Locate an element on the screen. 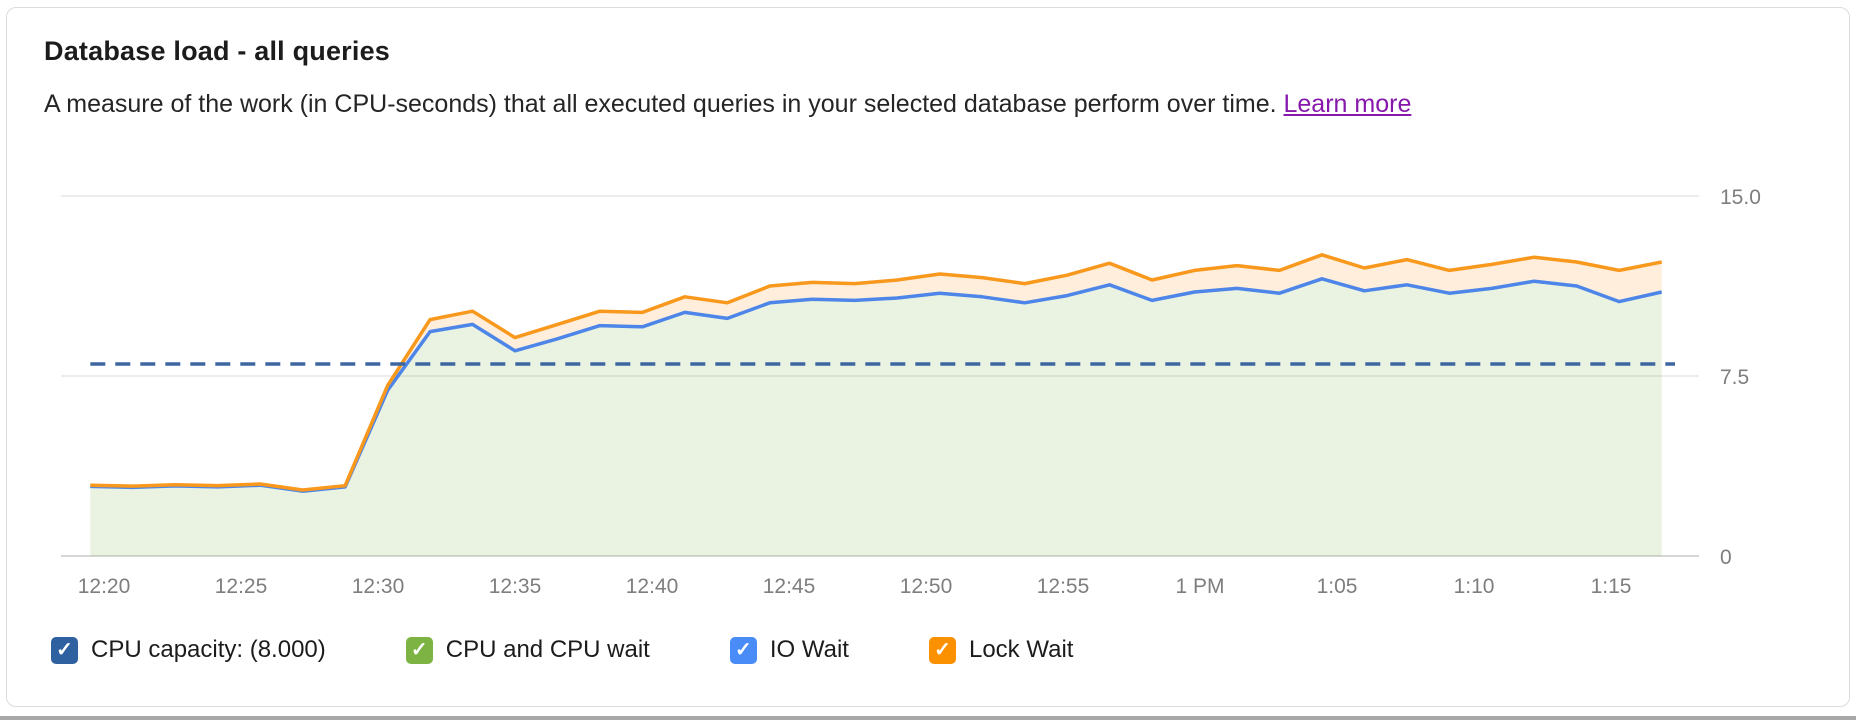  x-tick-label: 12:50 is located at coordinates (926, 586).